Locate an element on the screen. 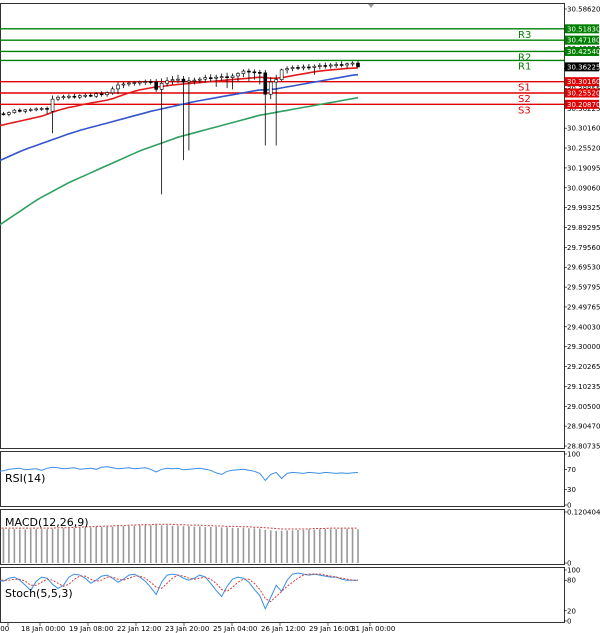  level-tag-label: 30.47180 is located at coordinates (583, 41).